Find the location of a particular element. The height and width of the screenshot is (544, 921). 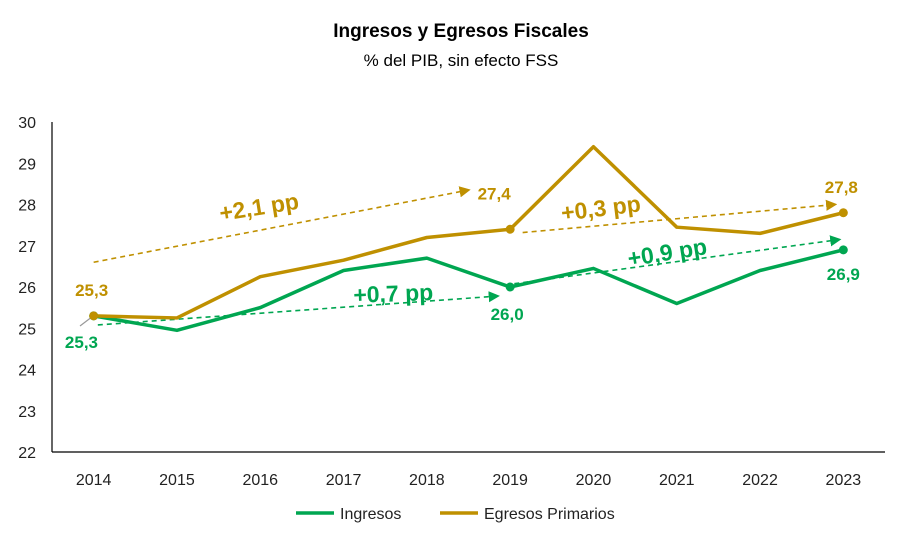

legend-label: Ingresos is located at coordinates (370, 514).